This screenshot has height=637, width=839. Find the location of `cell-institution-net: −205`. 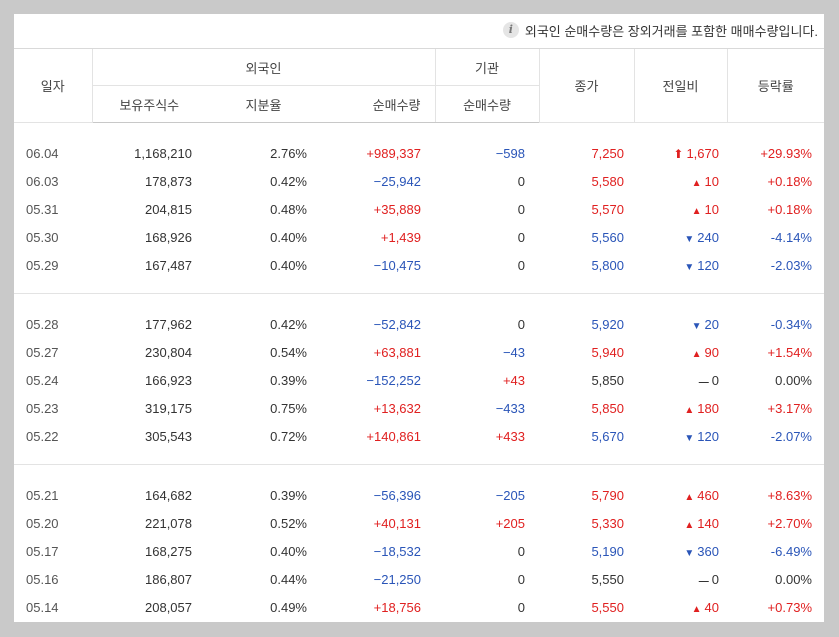

cell-institution-net: −205 is located at coordinates (510, 495).